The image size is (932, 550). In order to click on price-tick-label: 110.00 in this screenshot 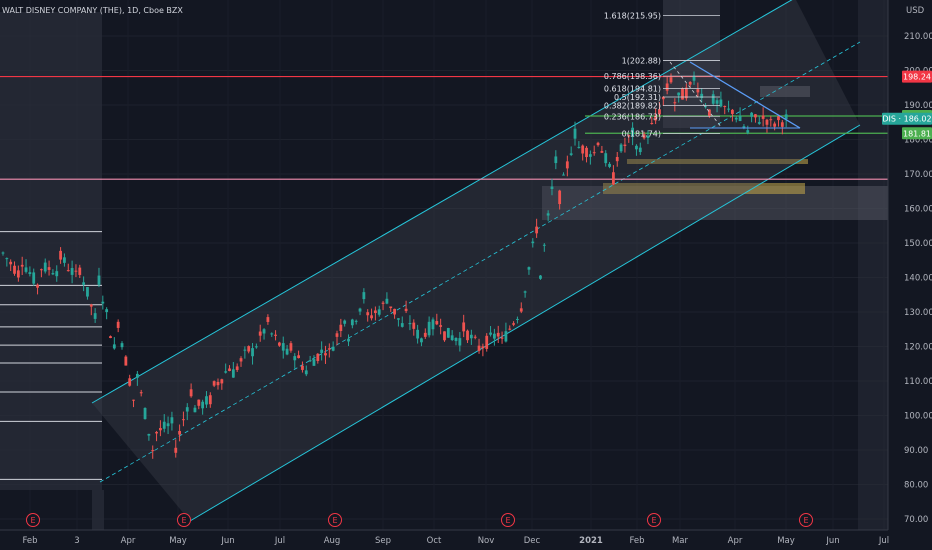, I will do `click(918, 382)`.